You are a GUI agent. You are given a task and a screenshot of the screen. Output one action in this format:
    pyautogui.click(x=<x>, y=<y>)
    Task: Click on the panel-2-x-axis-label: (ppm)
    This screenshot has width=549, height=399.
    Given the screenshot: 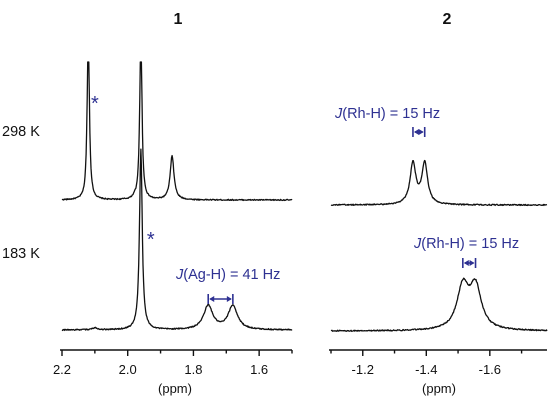 What is the action you would take?
    pyautogui.click(x=439, y=388)
    